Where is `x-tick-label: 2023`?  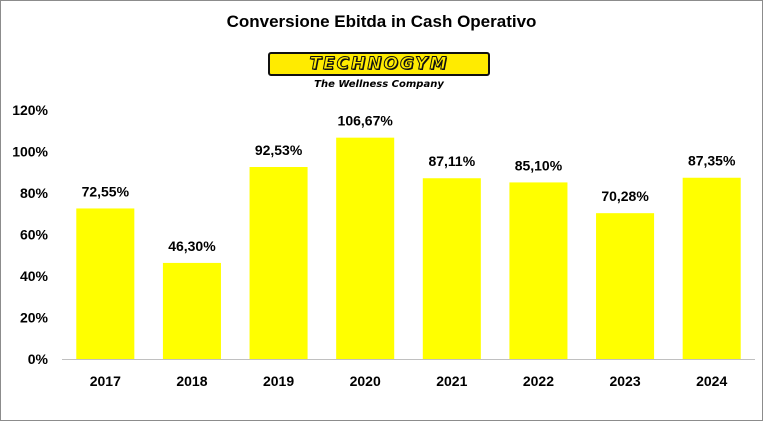 x-tick-label: 2023 is located at coordinates (624, 381).